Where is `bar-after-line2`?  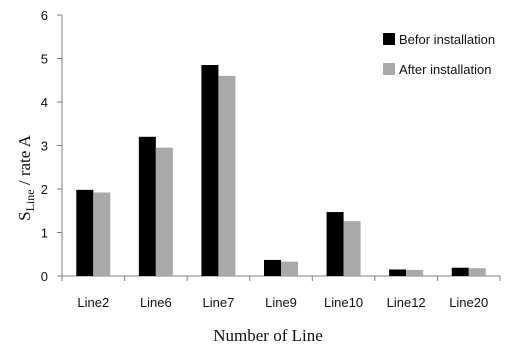 bar-after-line2 is located at coordinates (102, 234).